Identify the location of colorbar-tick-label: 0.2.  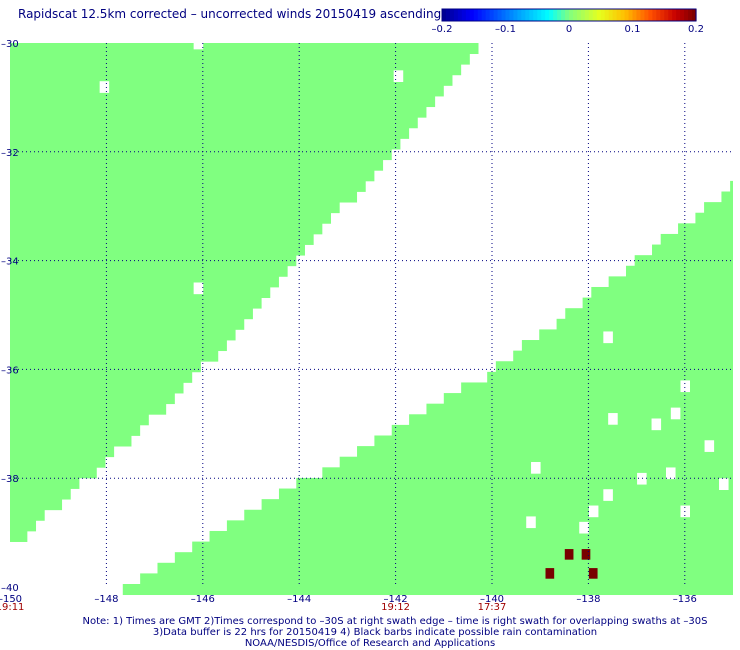
(696, 29).